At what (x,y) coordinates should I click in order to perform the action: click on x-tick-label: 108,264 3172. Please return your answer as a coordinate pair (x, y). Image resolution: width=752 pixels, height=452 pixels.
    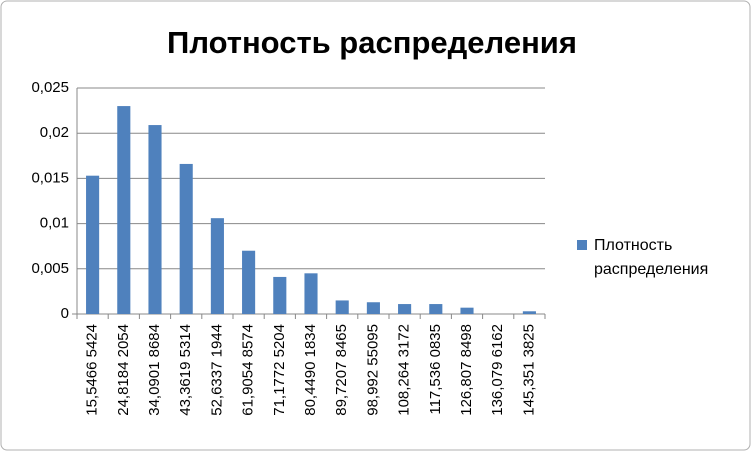
    Looking at the image, I should click on (404, 370).